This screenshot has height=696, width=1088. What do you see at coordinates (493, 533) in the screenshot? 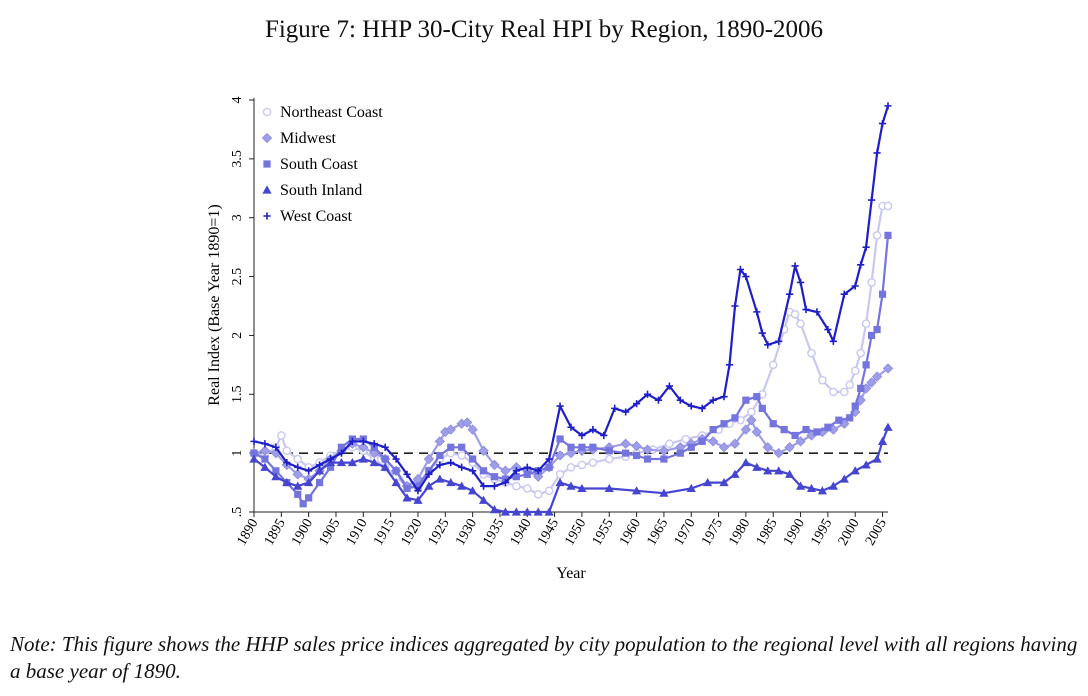
I see `x-tick-label: 1935` at bounding box center [493, 533].